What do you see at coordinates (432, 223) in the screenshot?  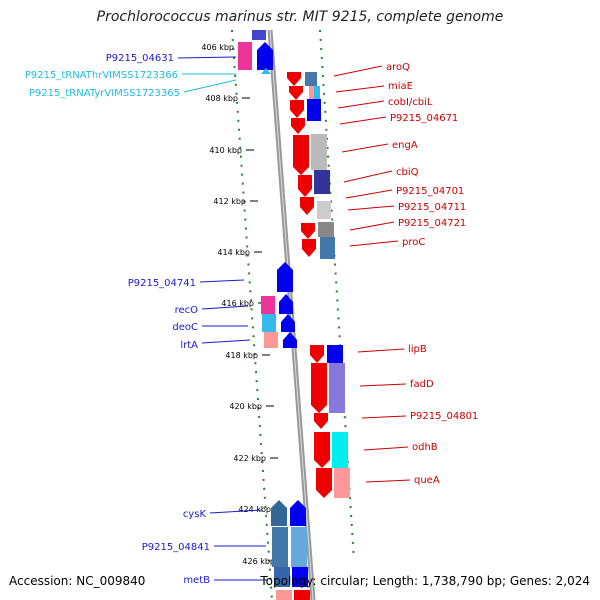 I see `gene-label: P9215_04721` at bounding box center [432, 223].